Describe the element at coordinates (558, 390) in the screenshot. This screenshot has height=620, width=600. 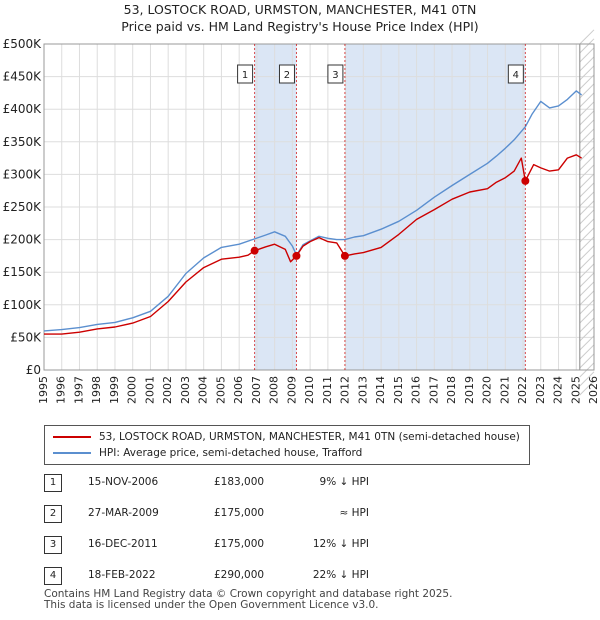
I see `x-tick-label: 2024` at that location.